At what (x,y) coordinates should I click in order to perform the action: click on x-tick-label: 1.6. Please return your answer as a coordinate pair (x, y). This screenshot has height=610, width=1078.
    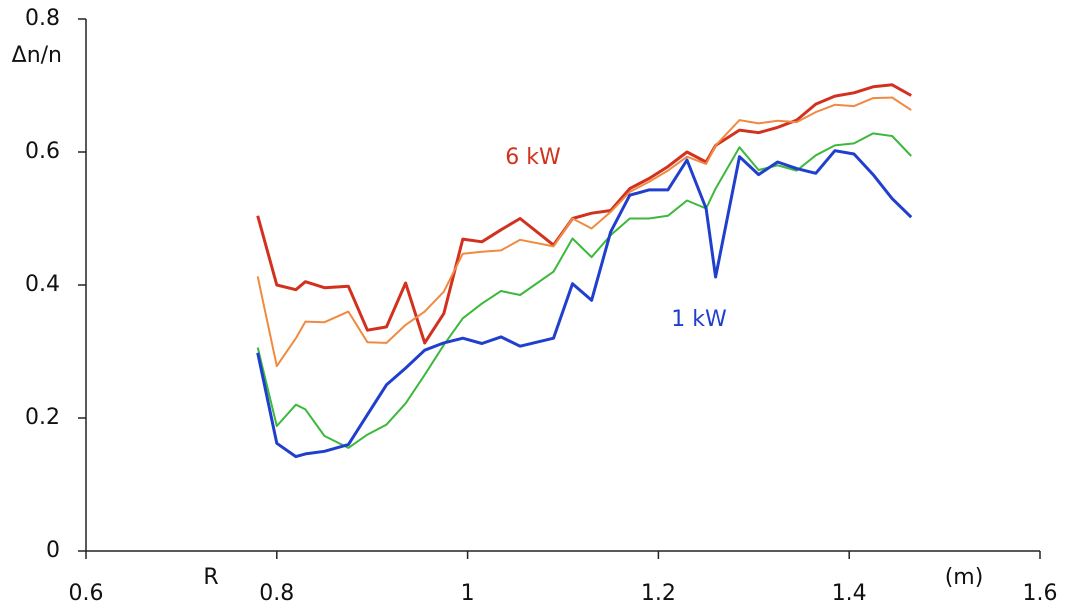
    Looking at the image, I should click on (1040, 593).